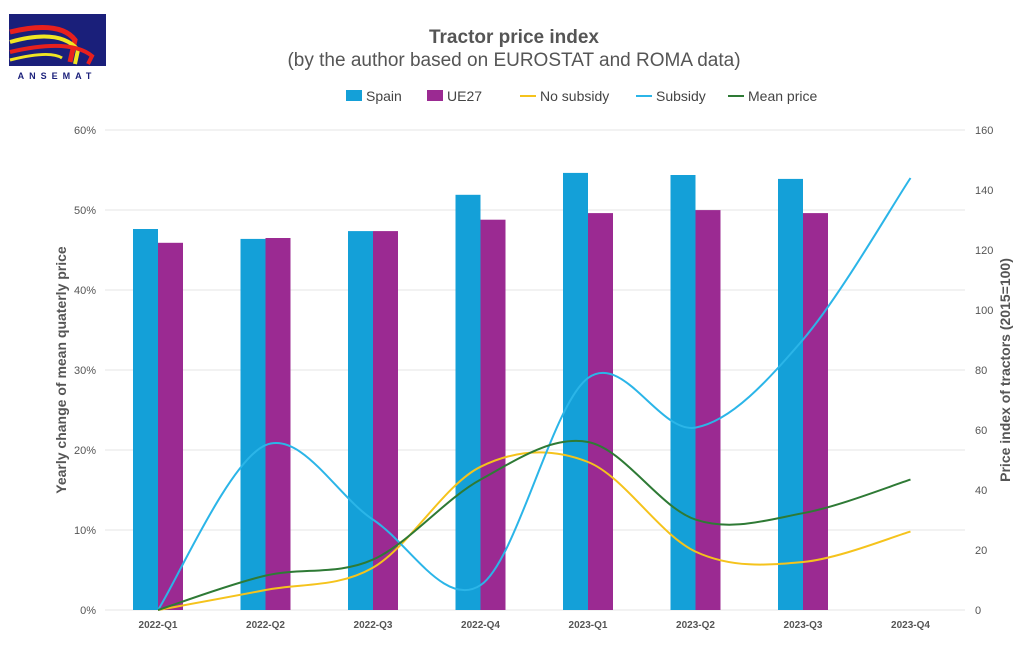 This screenshot has height=654, width=1024. I want to click on x-tick-label: 2022-Q4, so click(480, 625).